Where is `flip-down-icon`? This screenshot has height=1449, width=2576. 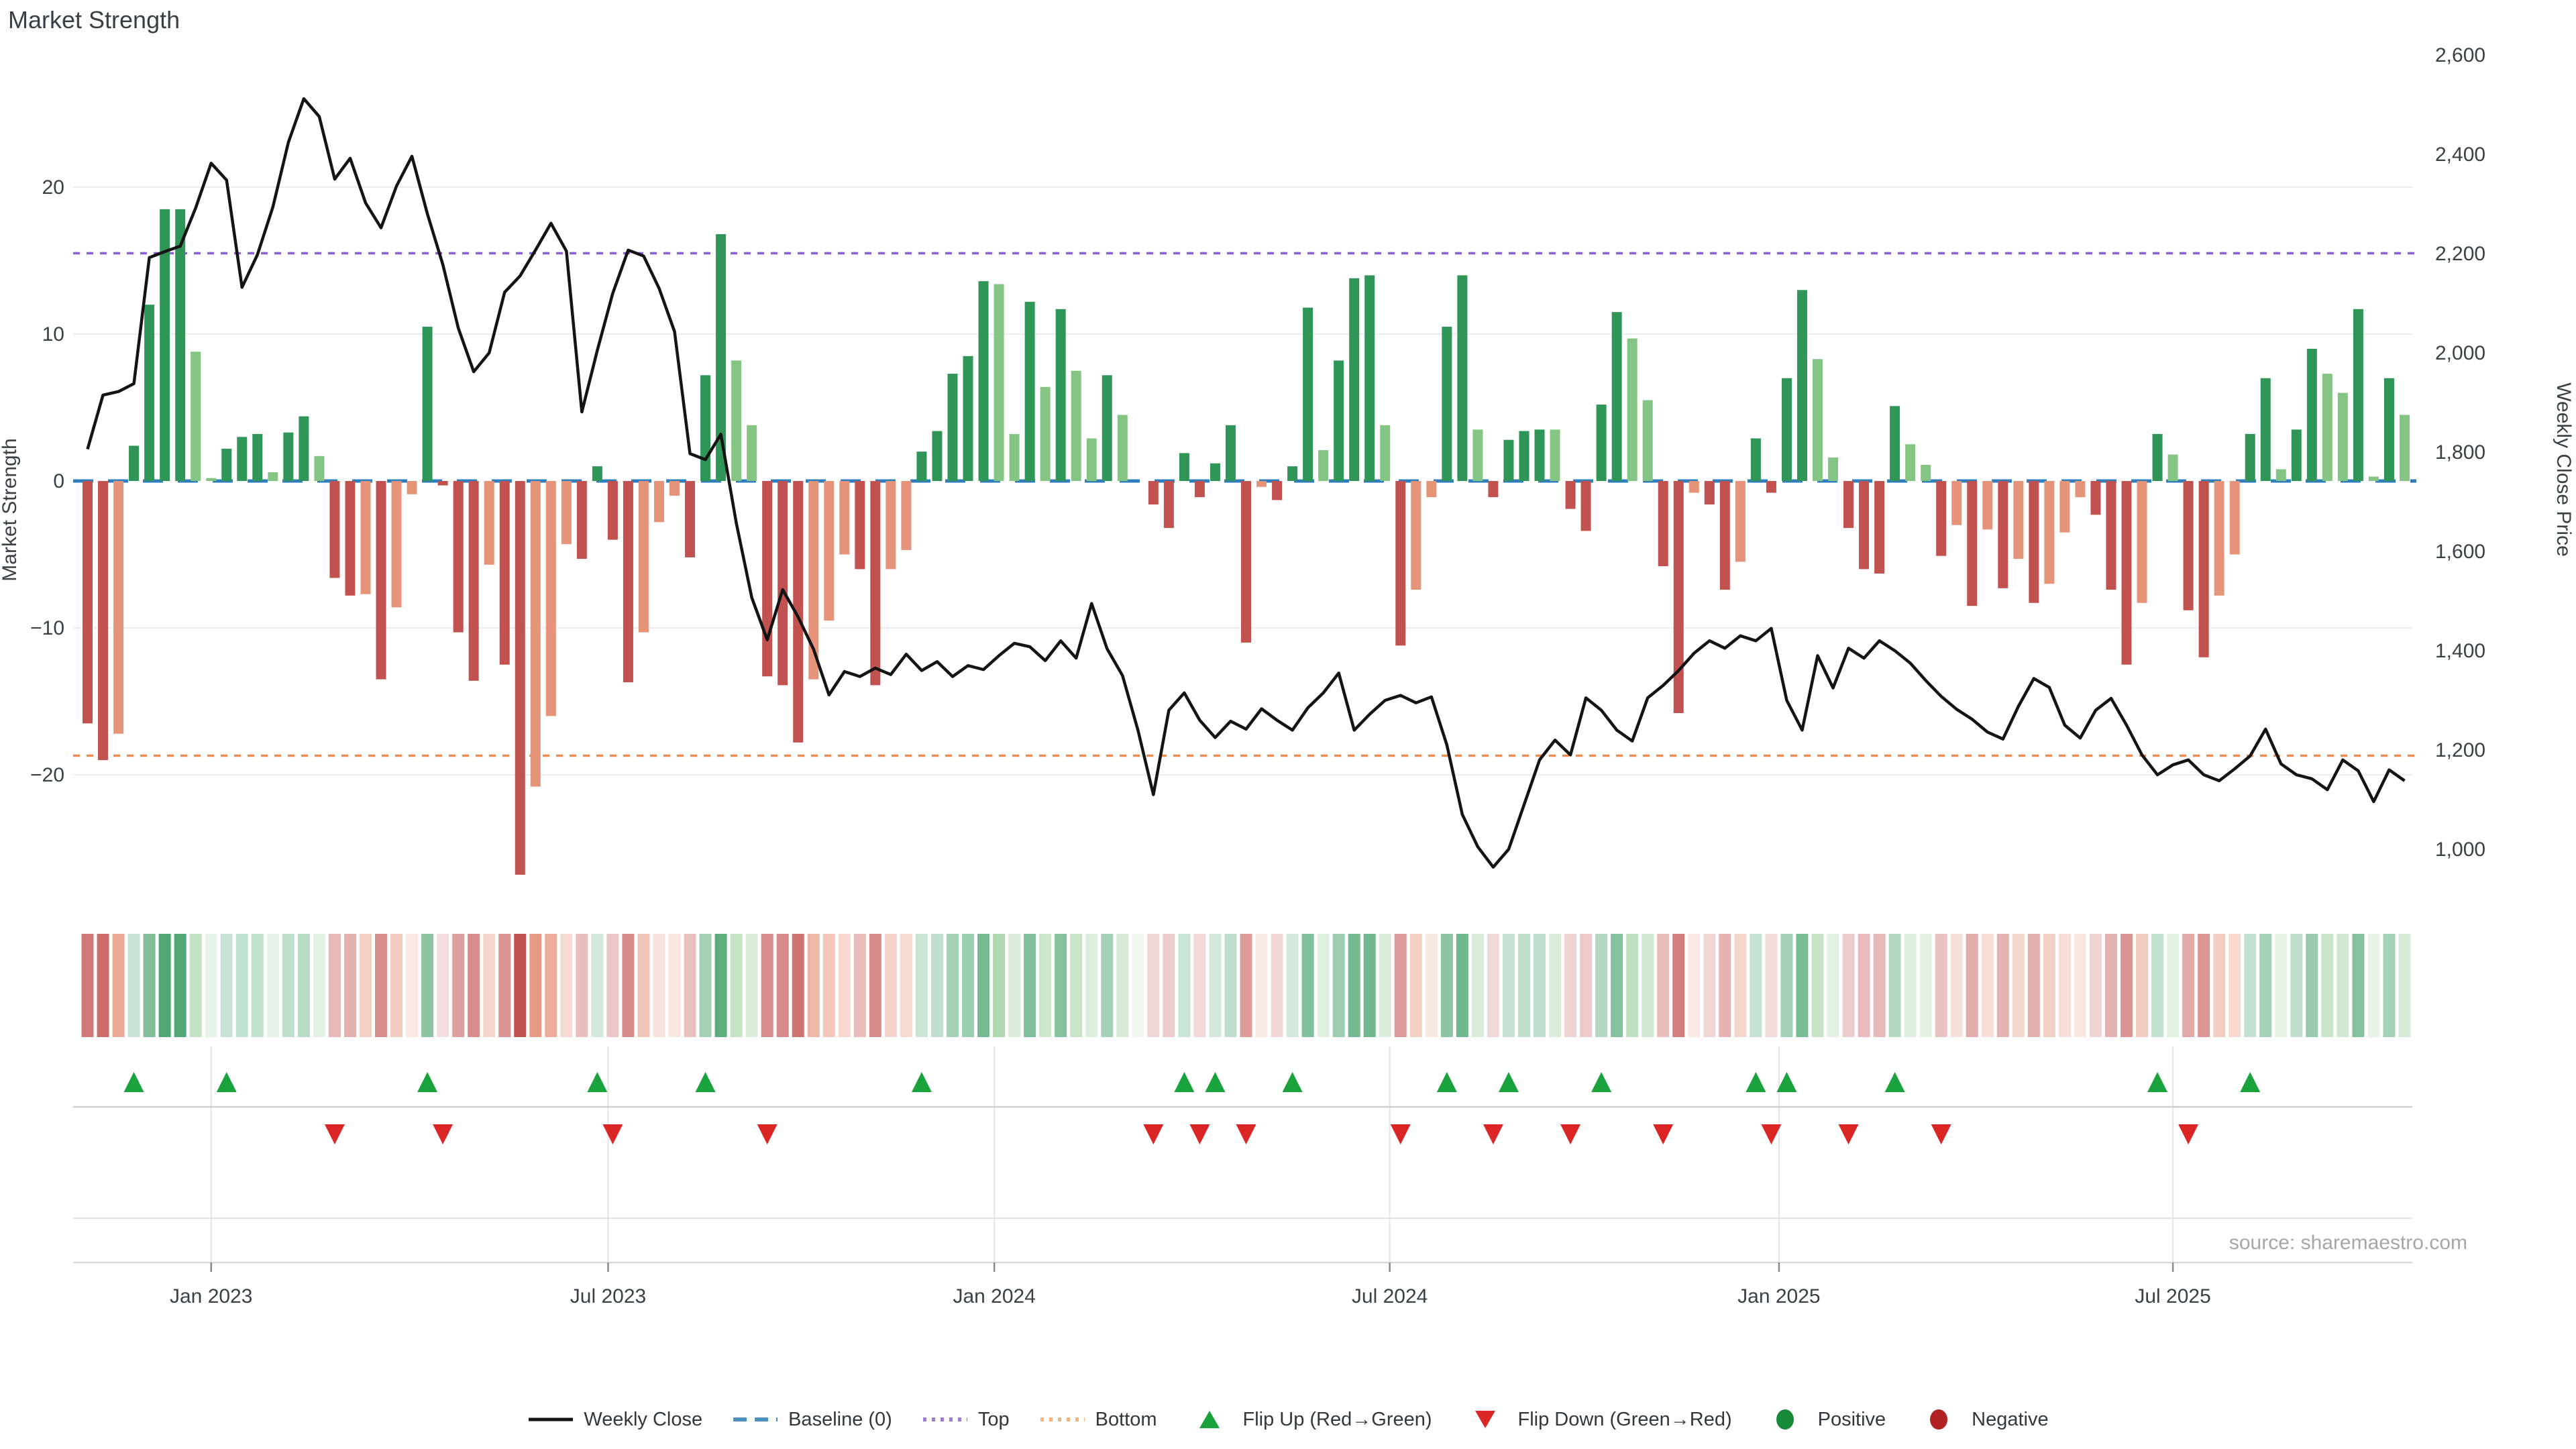 flip-down-icon is located at coordinates (1484, 1419).